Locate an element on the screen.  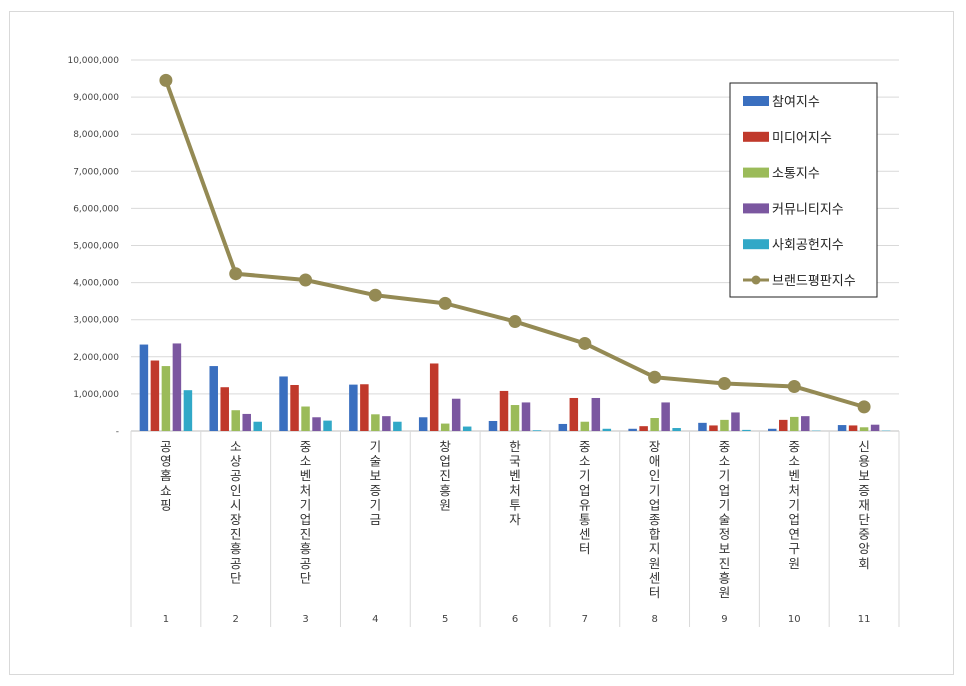
y-tick-label: 5,000,000 is located at coordinates (96, 247).